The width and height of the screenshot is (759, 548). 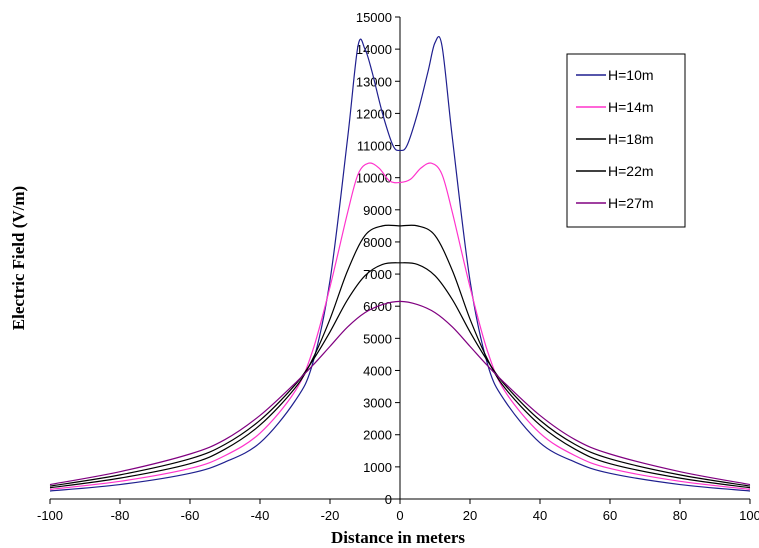 I want to click on y-tick-label: 2000, so click(x=377, y=435).